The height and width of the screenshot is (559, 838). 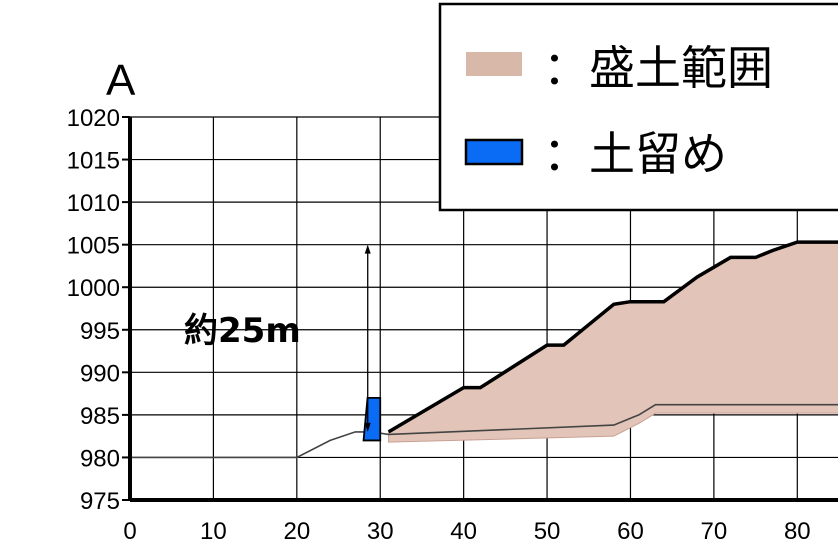 What do you see at coordinates (372, 419) in the screenshot?
I see `retaining-wall` at bounding box center [372, 419].